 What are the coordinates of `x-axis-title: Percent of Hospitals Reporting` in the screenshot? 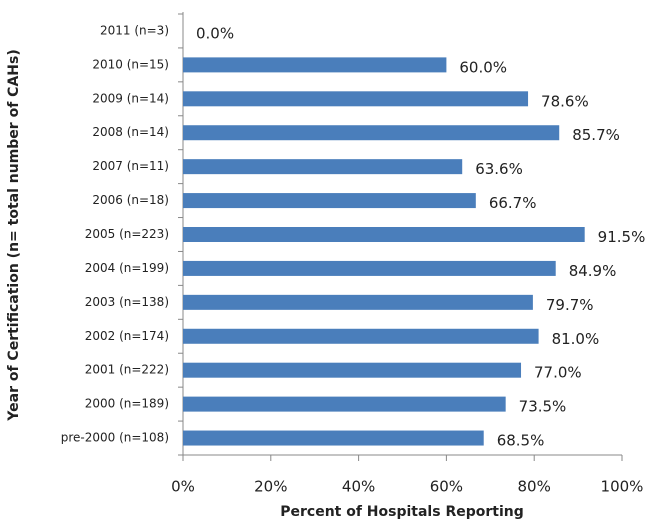 It's located at (402, 512).